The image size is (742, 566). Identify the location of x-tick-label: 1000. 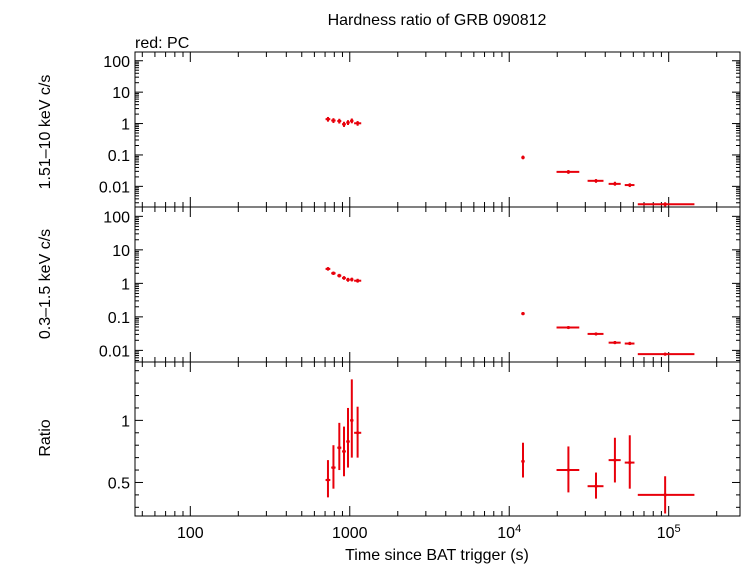
(350, 533).